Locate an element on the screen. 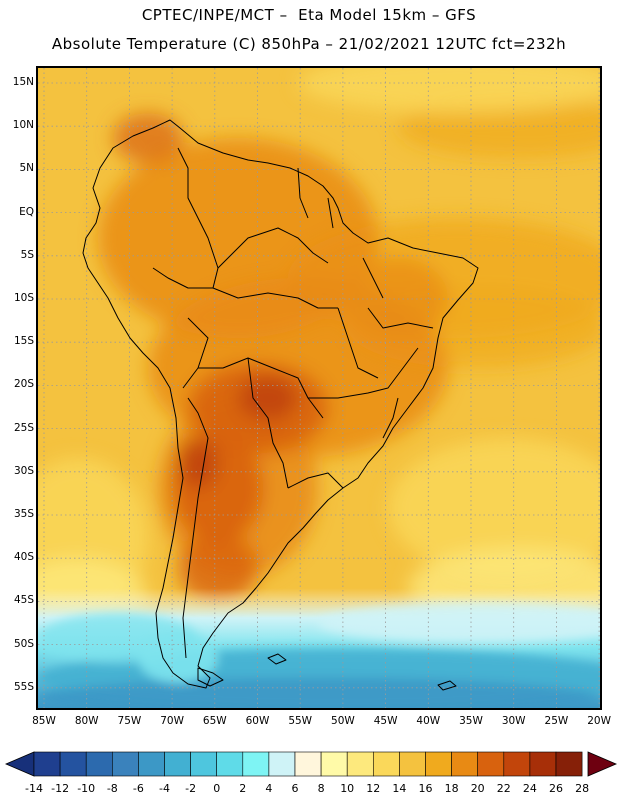 The width and height of the screenshot is (618, 800). colorbar-label: 0 is located at coordinates (217, 788).